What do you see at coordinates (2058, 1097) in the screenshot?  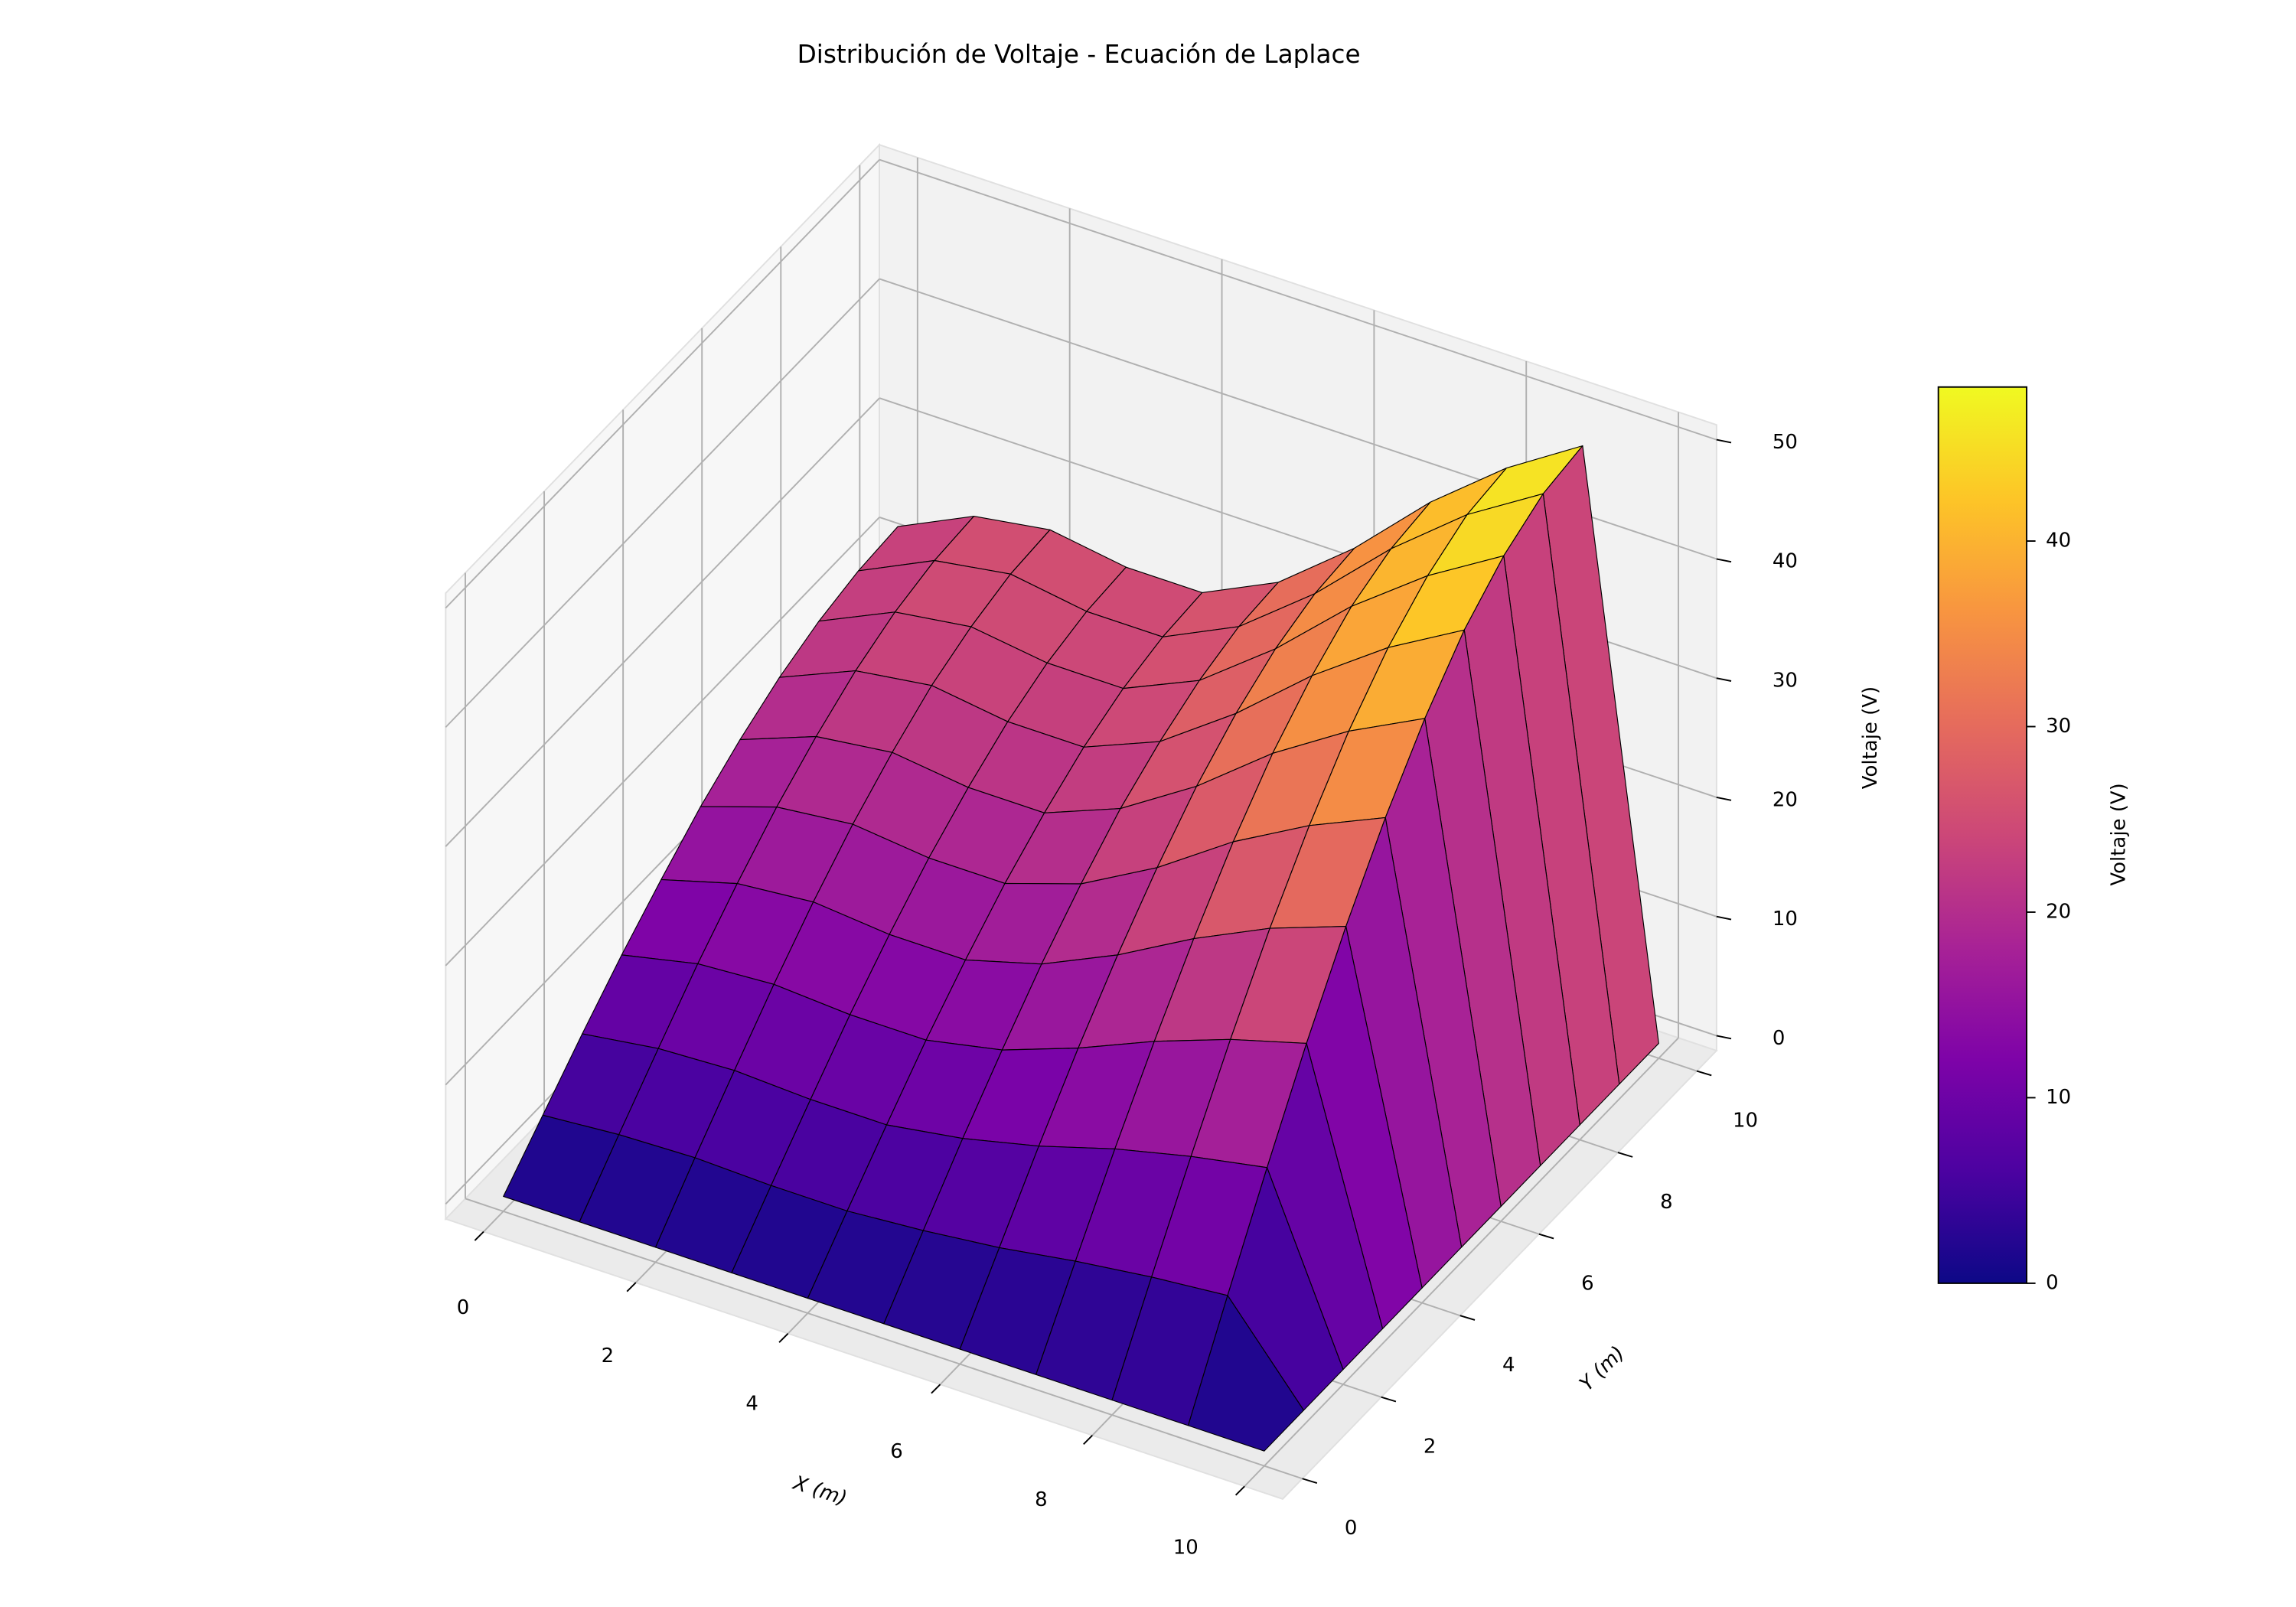 I see `colorbar-tick-label: 10` at bounding box center [2058, 1097].